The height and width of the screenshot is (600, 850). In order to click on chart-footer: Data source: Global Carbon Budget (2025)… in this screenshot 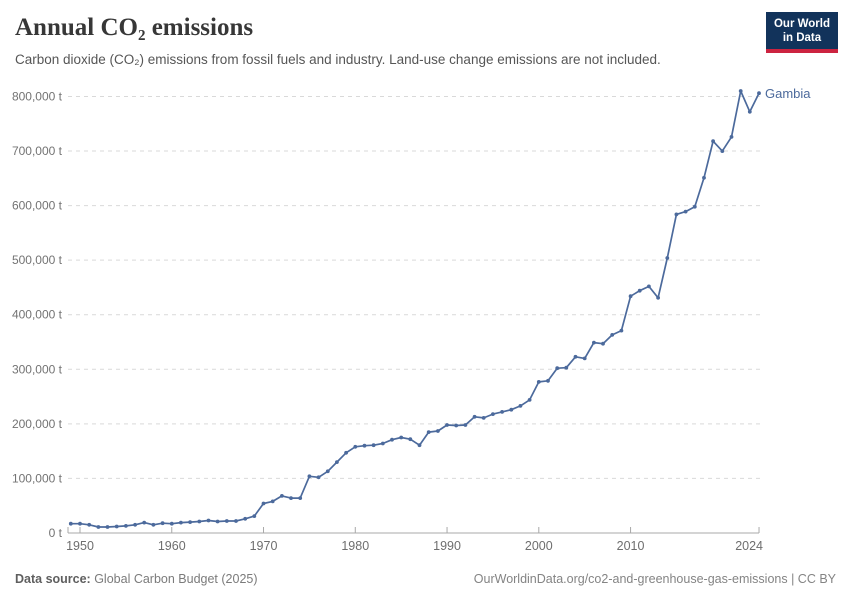, I will do `click(425, 579)`.